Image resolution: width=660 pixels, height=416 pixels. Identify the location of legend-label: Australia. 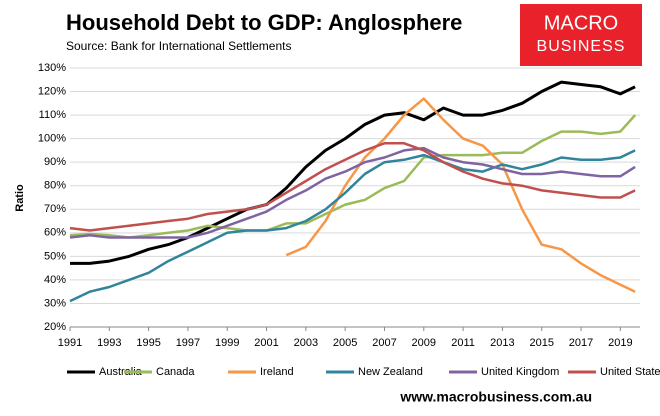
(121, 372).